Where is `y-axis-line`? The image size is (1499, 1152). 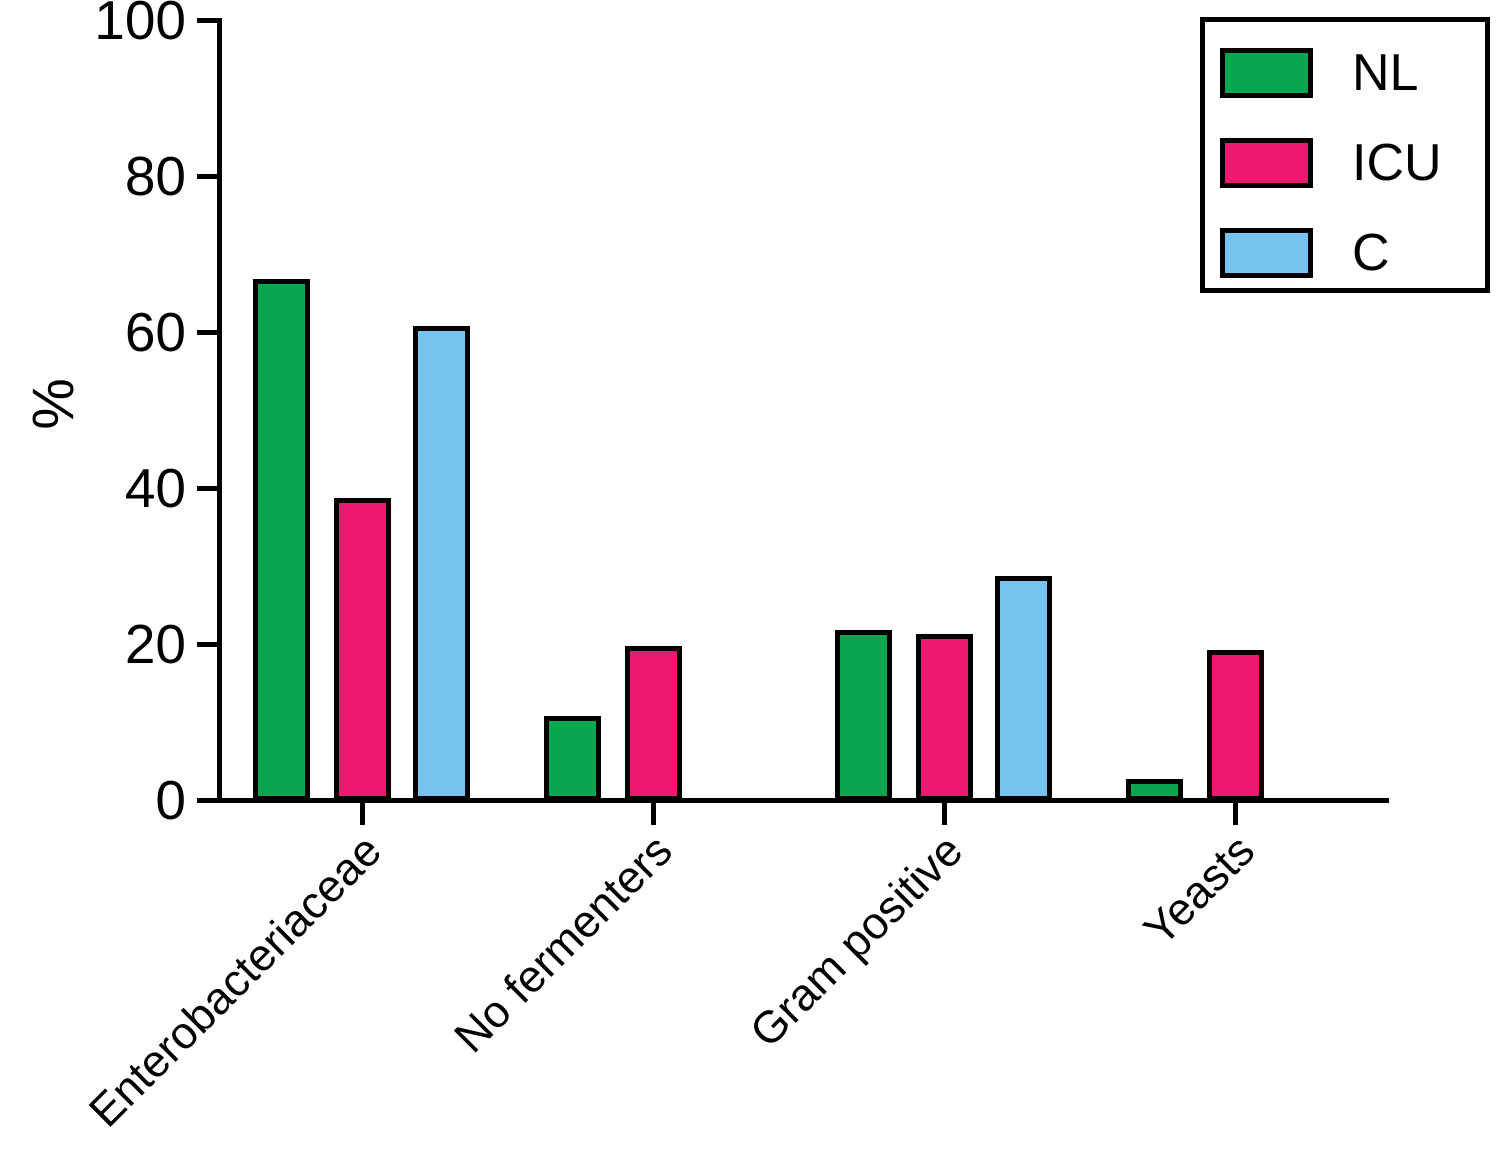
y-axis-line is located at coordinates (219, 410).